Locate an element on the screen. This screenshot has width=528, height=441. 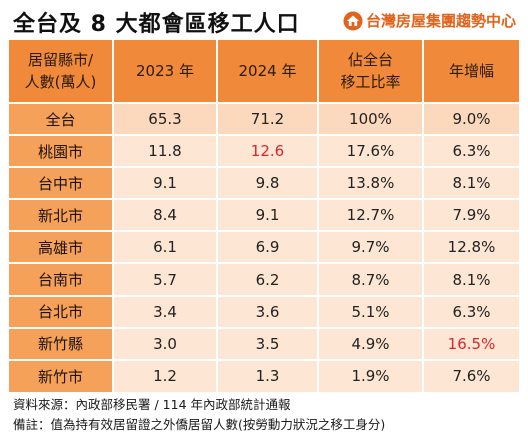
header-2024: 2024 年 is located at coordinates (268, 72).